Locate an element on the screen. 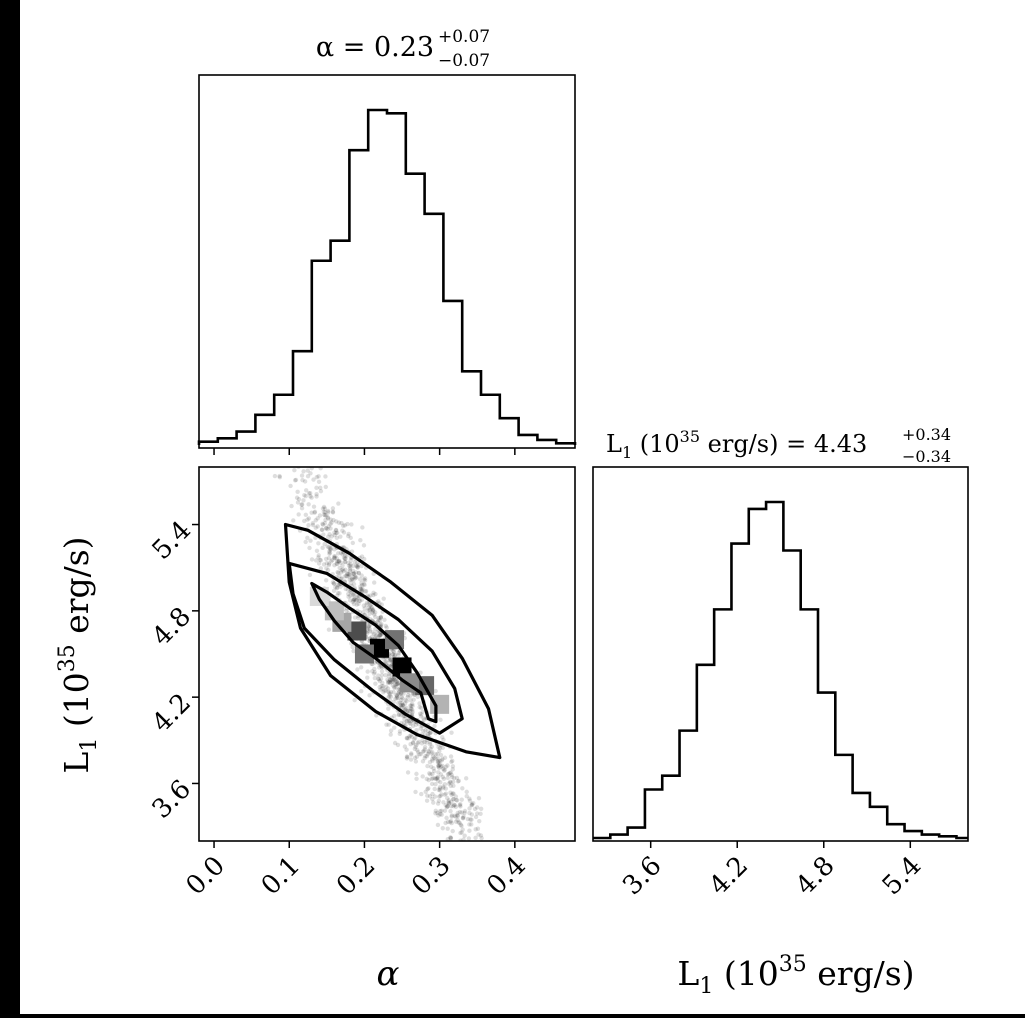  joint-frame is located at coordinates (387, 654).